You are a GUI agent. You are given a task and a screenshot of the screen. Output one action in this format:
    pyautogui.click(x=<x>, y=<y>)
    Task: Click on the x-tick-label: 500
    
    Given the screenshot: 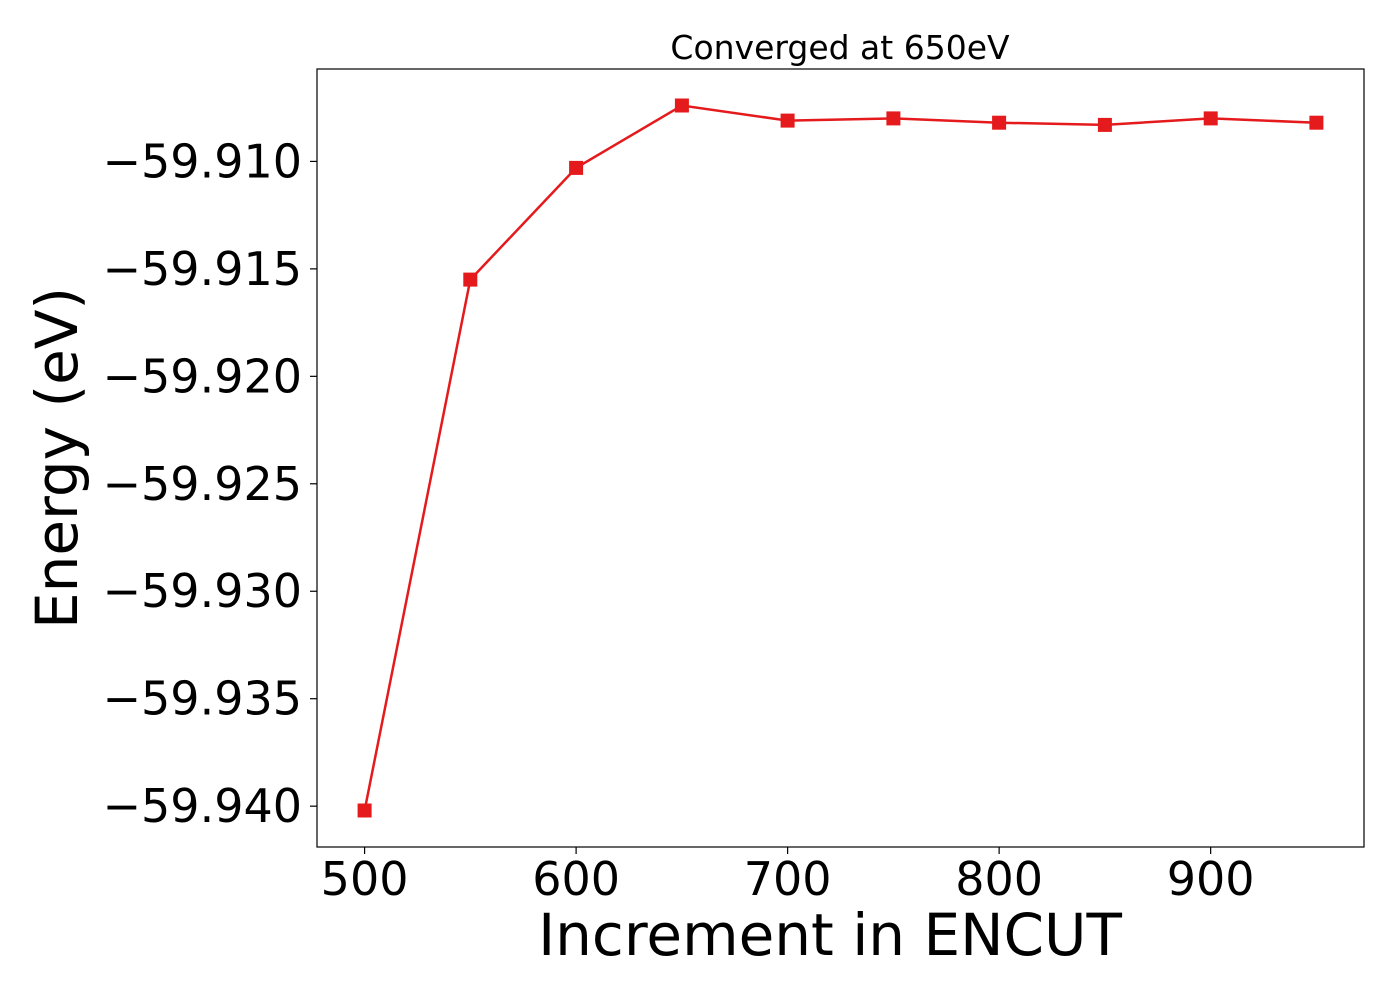 What is the action you would take?
    pyautogui.click(x=365, y=879)
    